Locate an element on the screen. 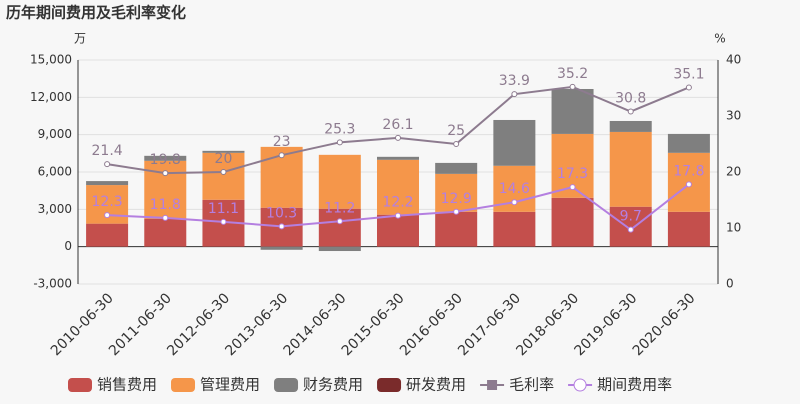 Image resolution: width=800 pixels, height=404 pixels. data-label: 10.3 is located at coordinates (281, 213).